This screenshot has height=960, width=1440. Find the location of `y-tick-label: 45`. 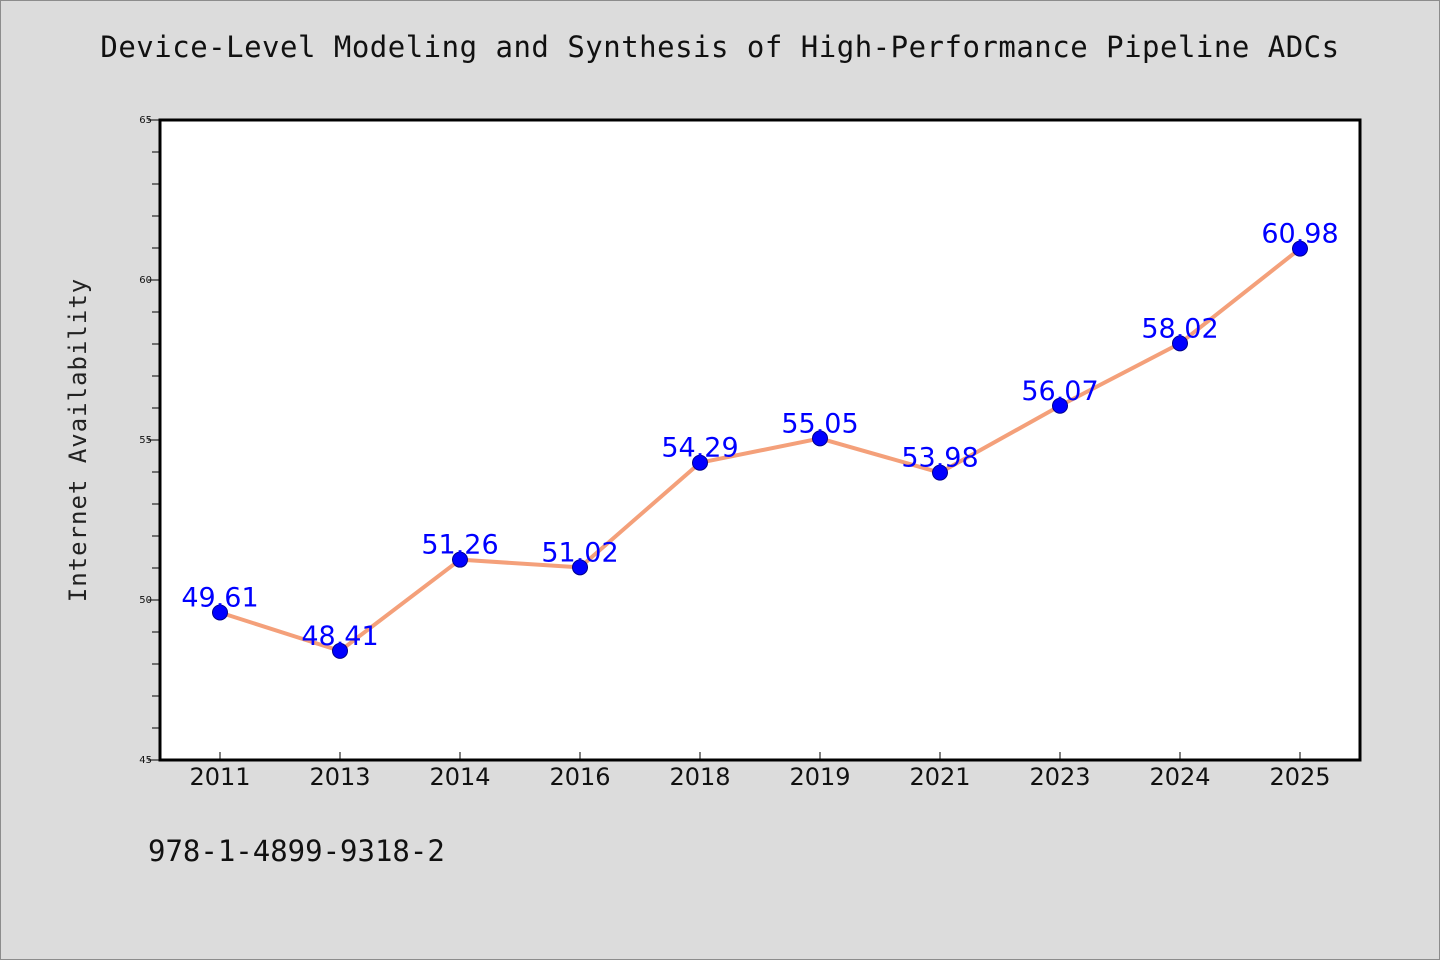

y-tick-label: 45 is located at coordinates (145, 760).